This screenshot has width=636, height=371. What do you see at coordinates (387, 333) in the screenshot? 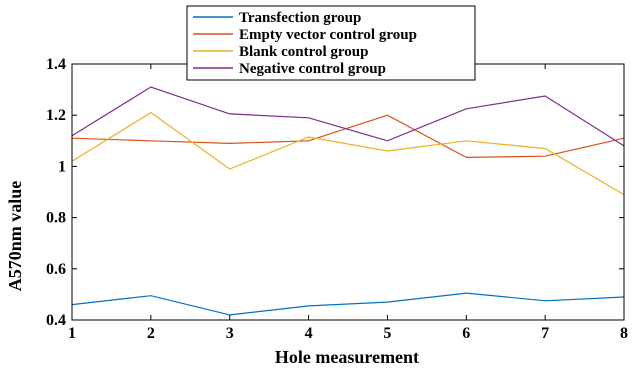
I see `x-tick-label: 5` at bounding box center [387, 333].